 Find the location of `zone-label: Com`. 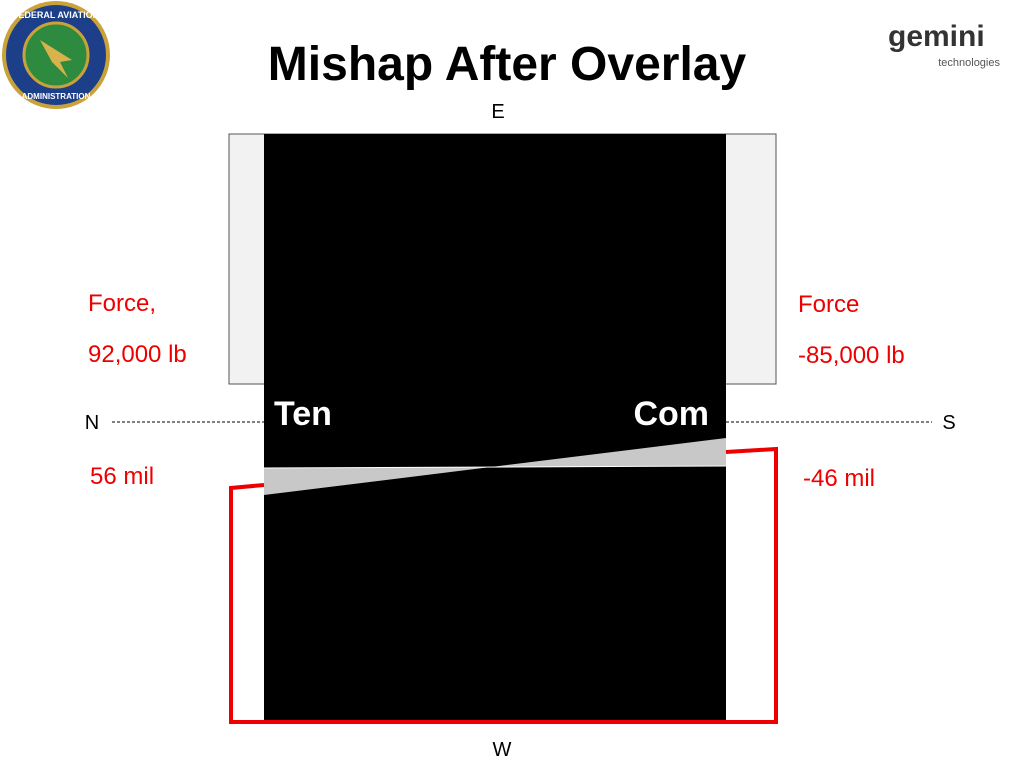

zone-label: Com is located at coordinates (671, 414).